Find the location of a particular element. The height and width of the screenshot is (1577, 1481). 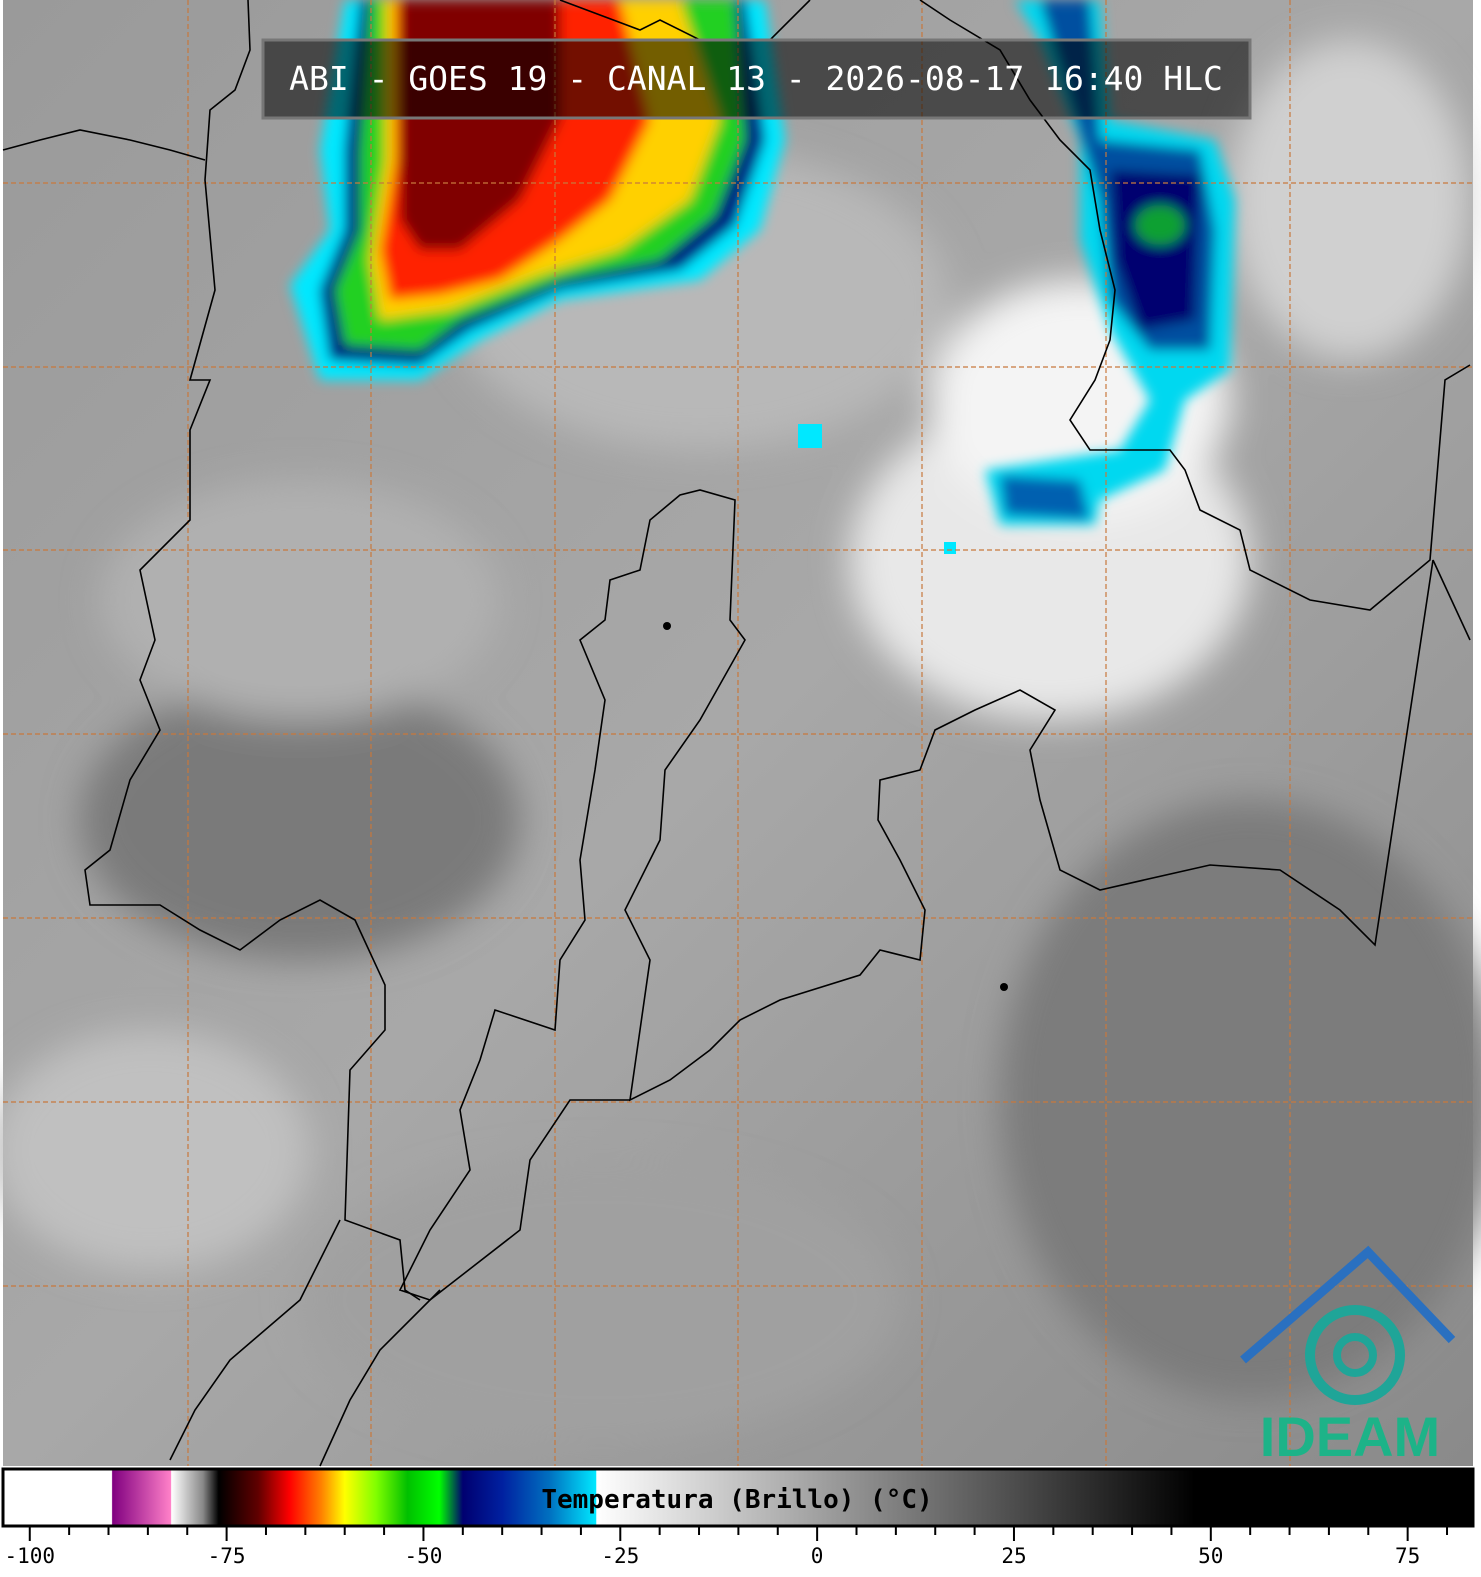

colorbar-label: Temperatura (Brillo) (°C) is located at coordinates (736, 1500).